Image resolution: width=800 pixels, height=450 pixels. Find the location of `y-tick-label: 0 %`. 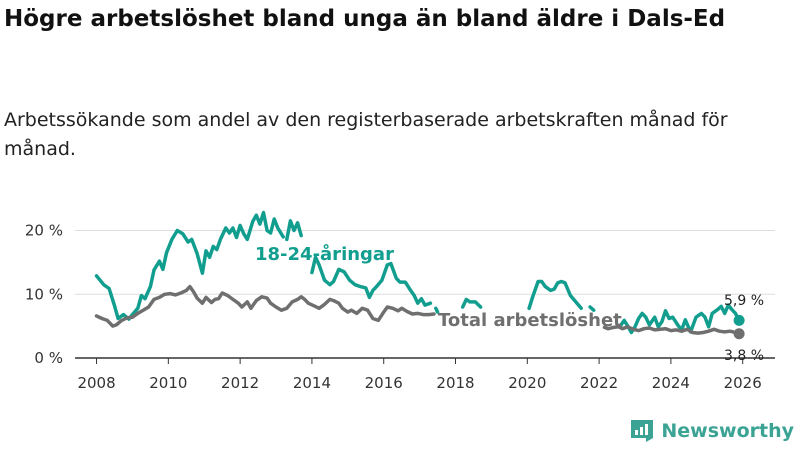

y-tick-label: 0 % is located at coordinates (48, 358).